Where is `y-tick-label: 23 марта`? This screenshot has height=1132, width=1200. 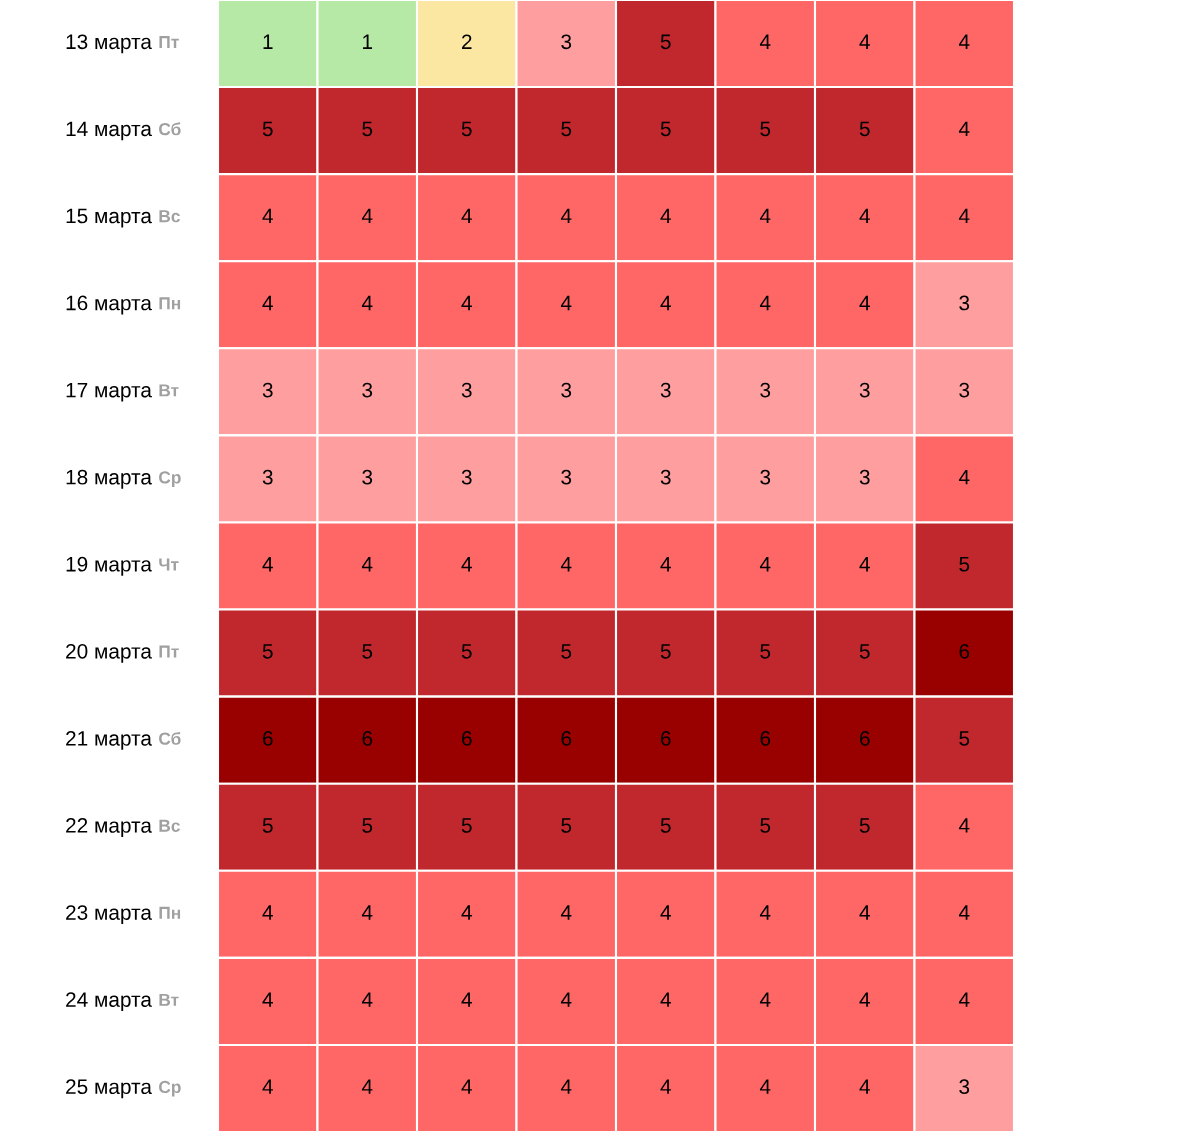
y-tick-label: 23 марта is located at coordinates (109, 915).